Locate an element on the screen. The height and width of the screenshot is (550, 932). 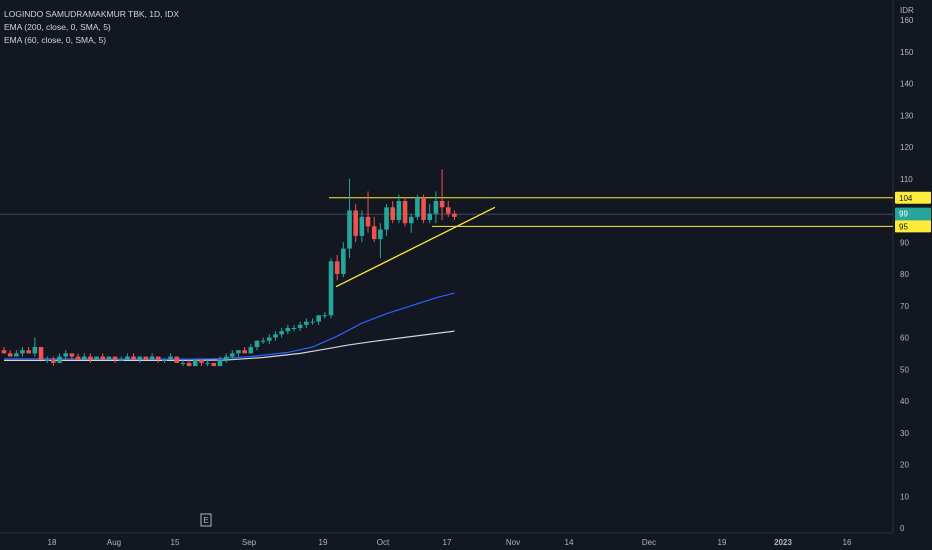
x-tick-label: 17 is located at coordinates (447, 542).